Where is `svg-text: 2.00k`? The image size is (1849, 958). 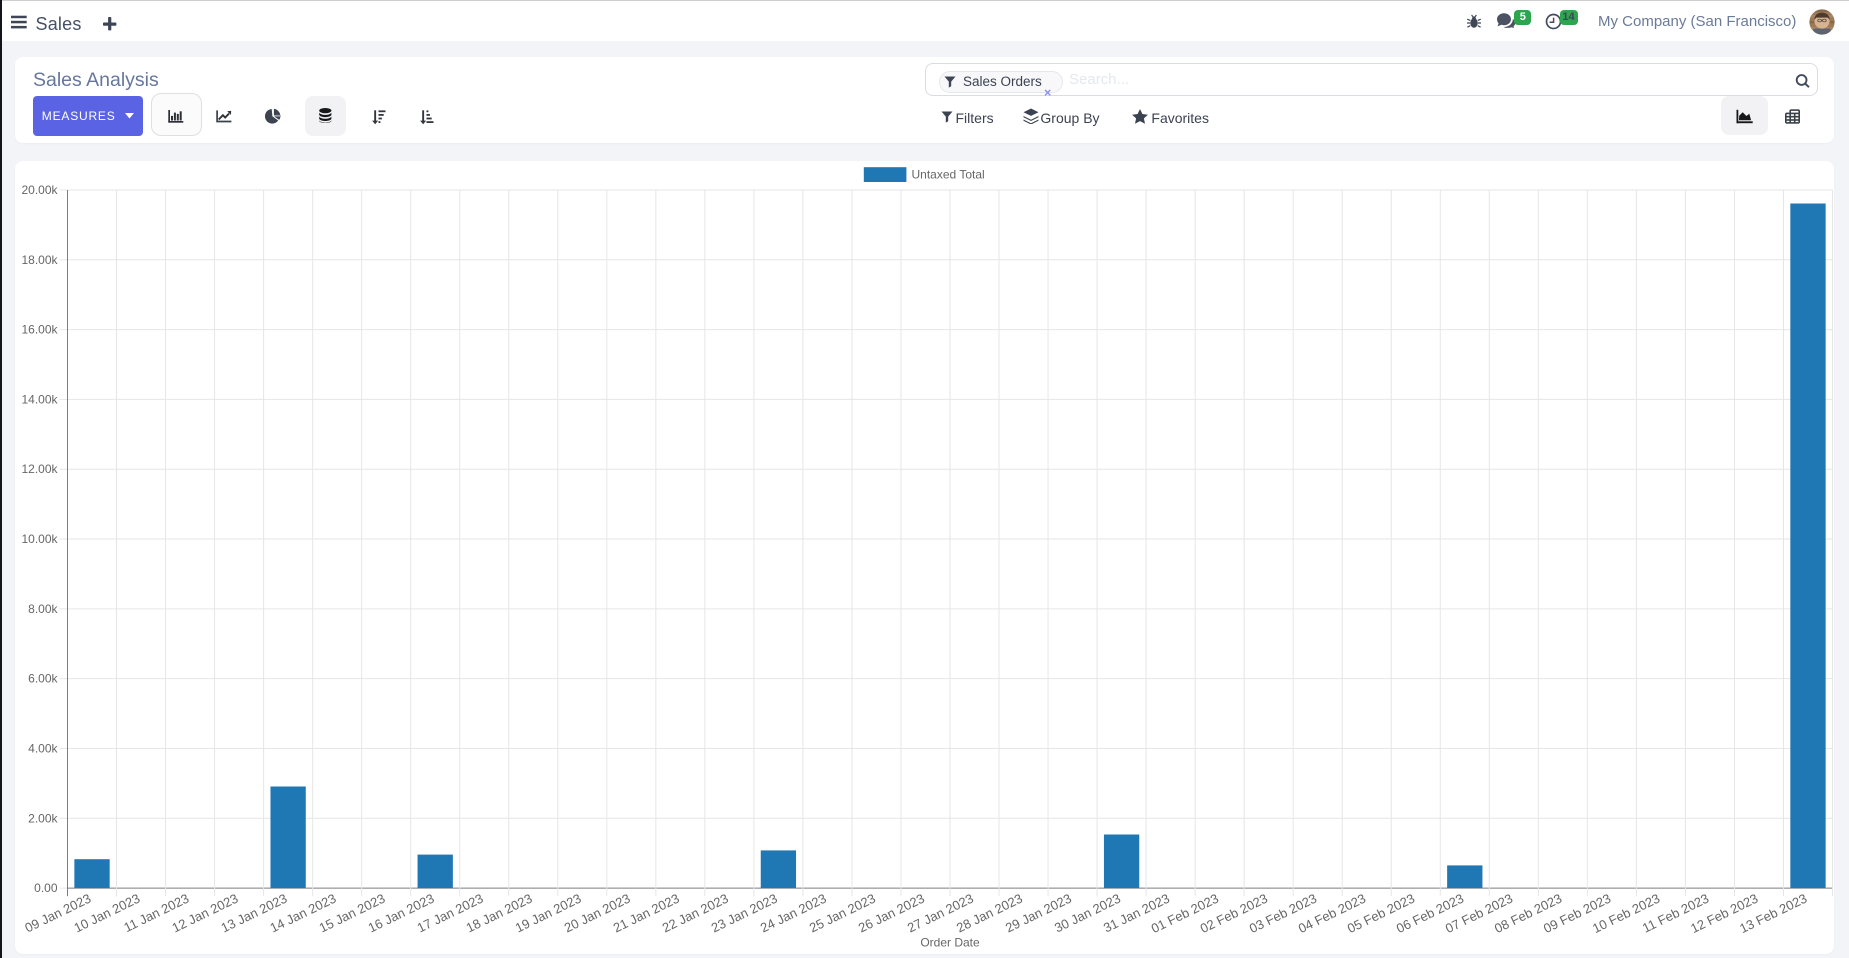
svg-text: 2.00k is located at coordinates (43, 818).